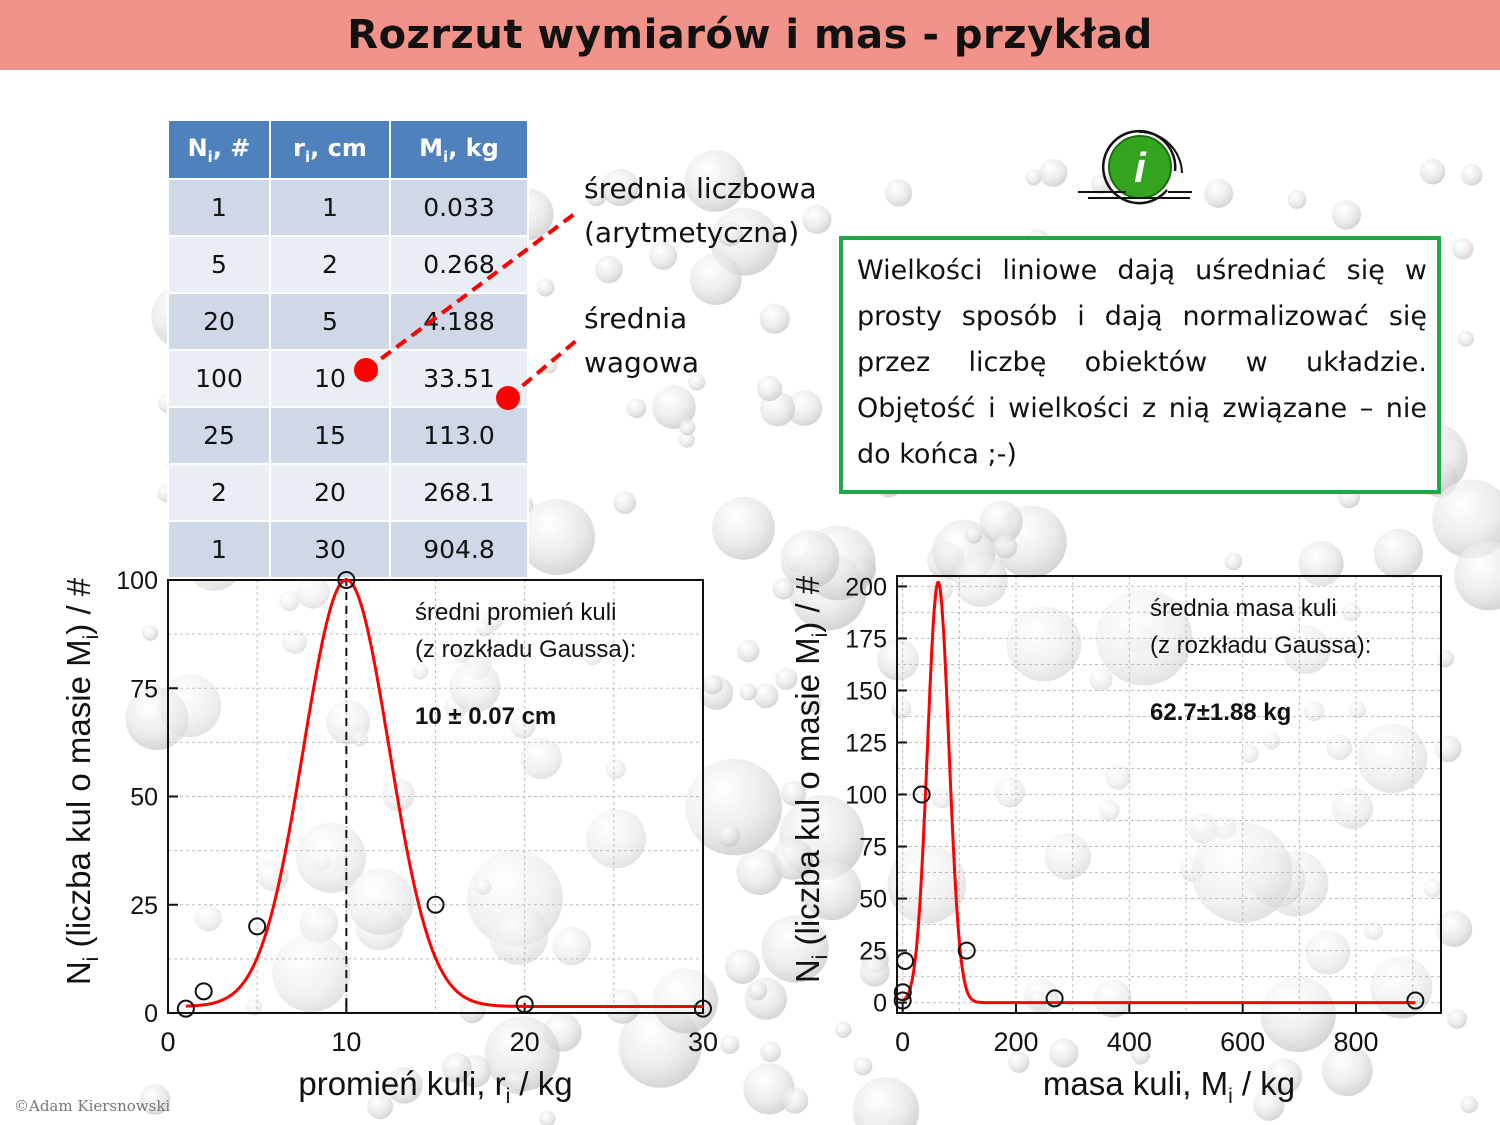 Image resolution: width=1500 pixels, height=1125 pixels. What do you see at coordinates (1220, 712) in the screenshot?
I see `chart-annotation-value: 62.7±1.88 kg` at bounding box center [1220, 712].